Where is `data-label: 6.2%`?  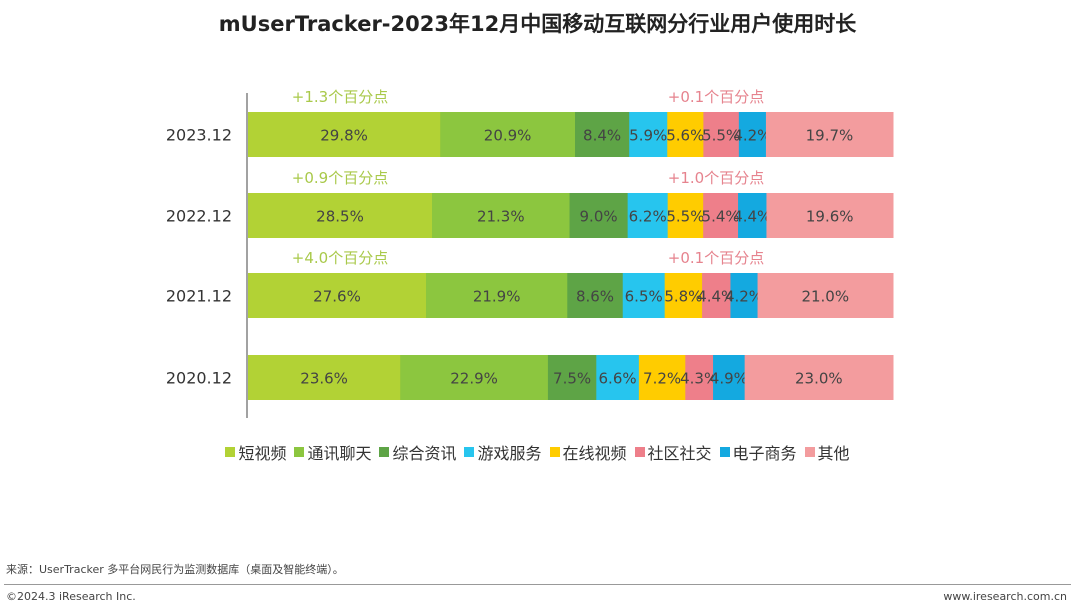
data-label: 6.2% is located at coordinates (648, 217).